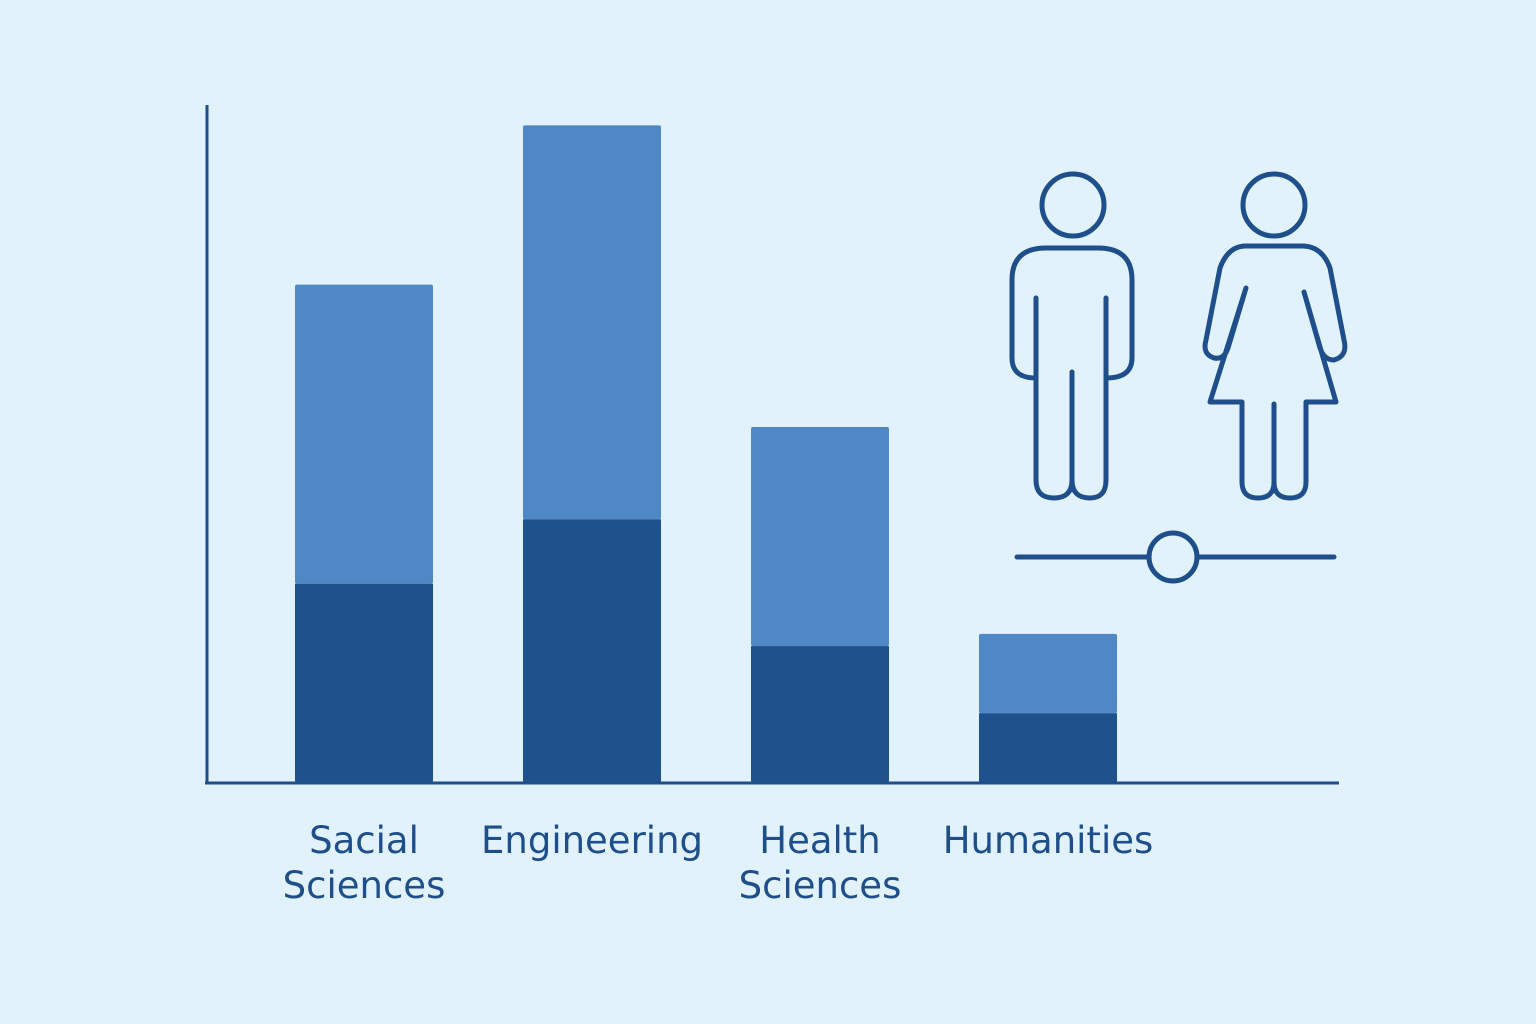 This screenshot has height=1024, width=1536. Describe the element at coordinates (1178, 377) in the screenshot. I see `gender-icons` at that location.